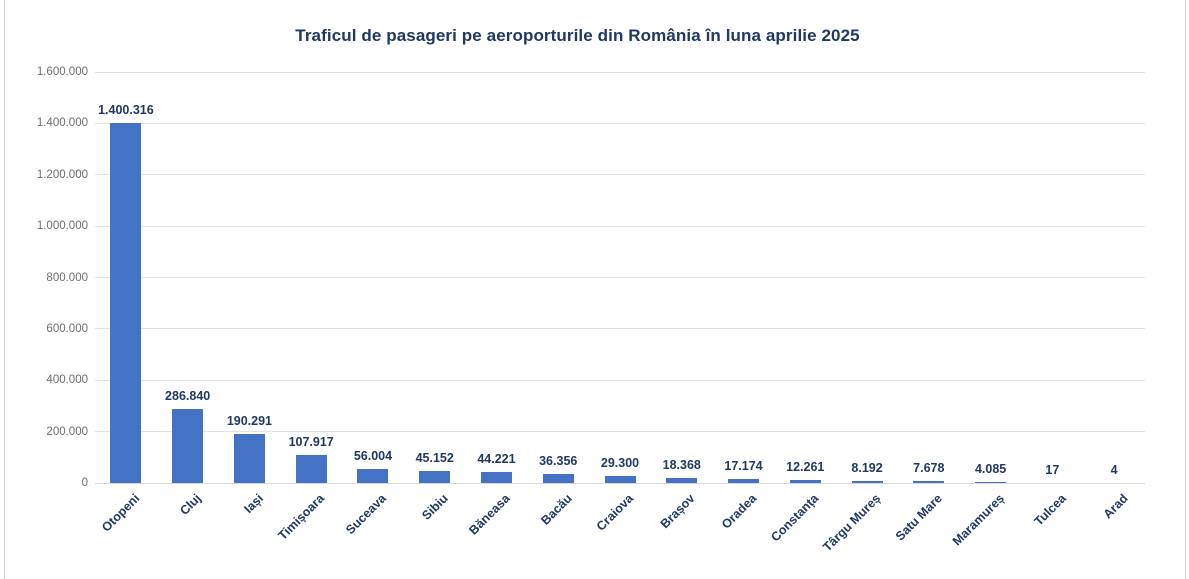  What do you see at coordinates (681, 465) in the screenshot?
I see `bar-value-label: 18.368` at bounding box center [681, 465].